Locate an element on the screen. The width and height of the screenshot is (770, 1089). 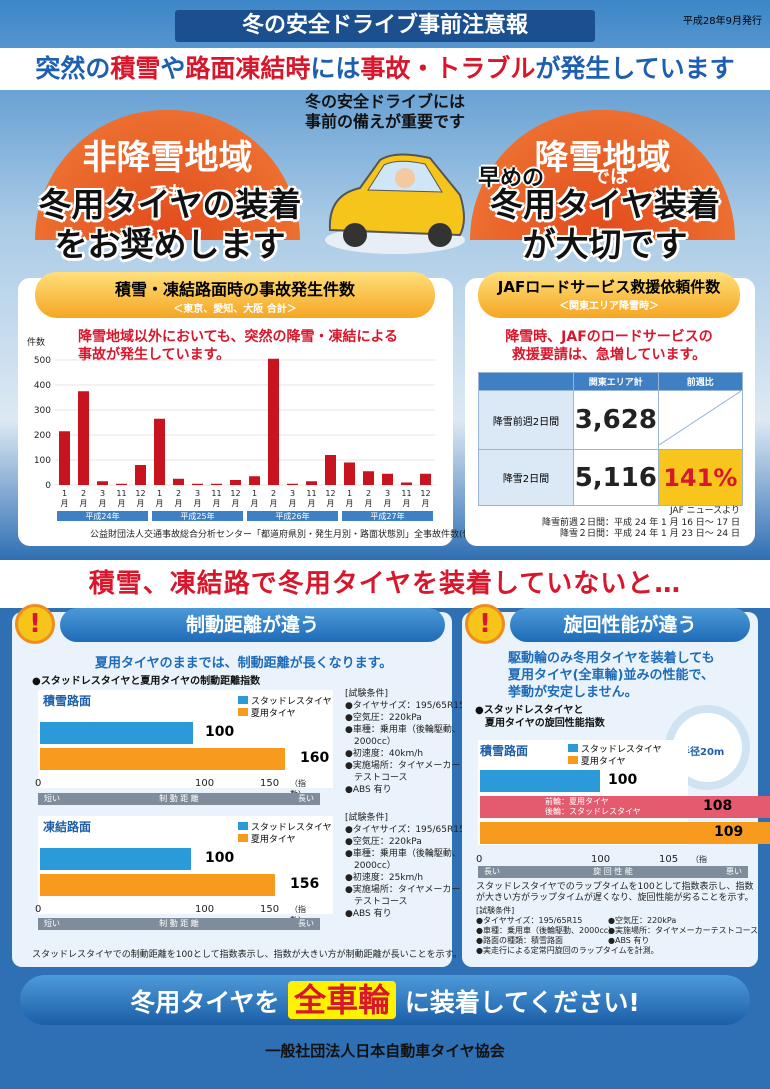
turning-bar-stud is located at coordinates (540, 781).